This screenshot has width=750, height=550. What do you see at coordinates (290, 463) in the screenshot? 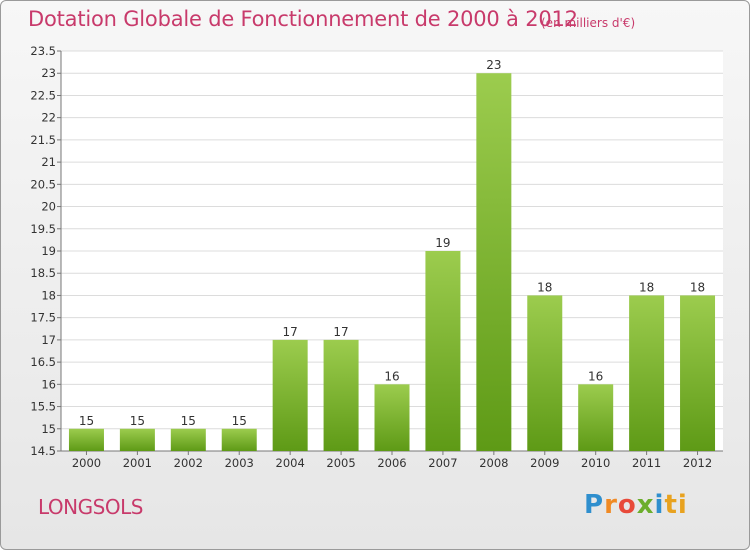
I see `x-tick-label: 2004` at bounding box center [290, 463].